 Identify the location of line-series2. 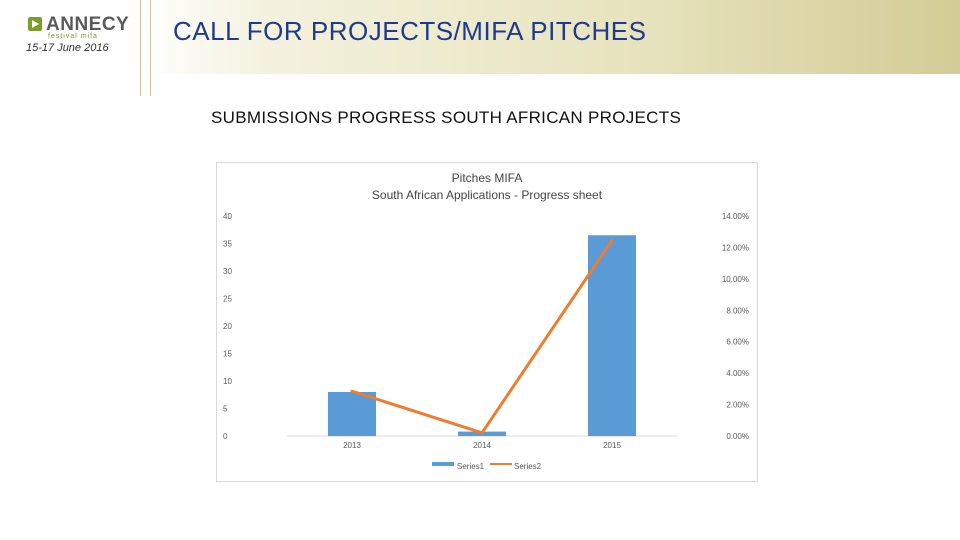
(482, 337).